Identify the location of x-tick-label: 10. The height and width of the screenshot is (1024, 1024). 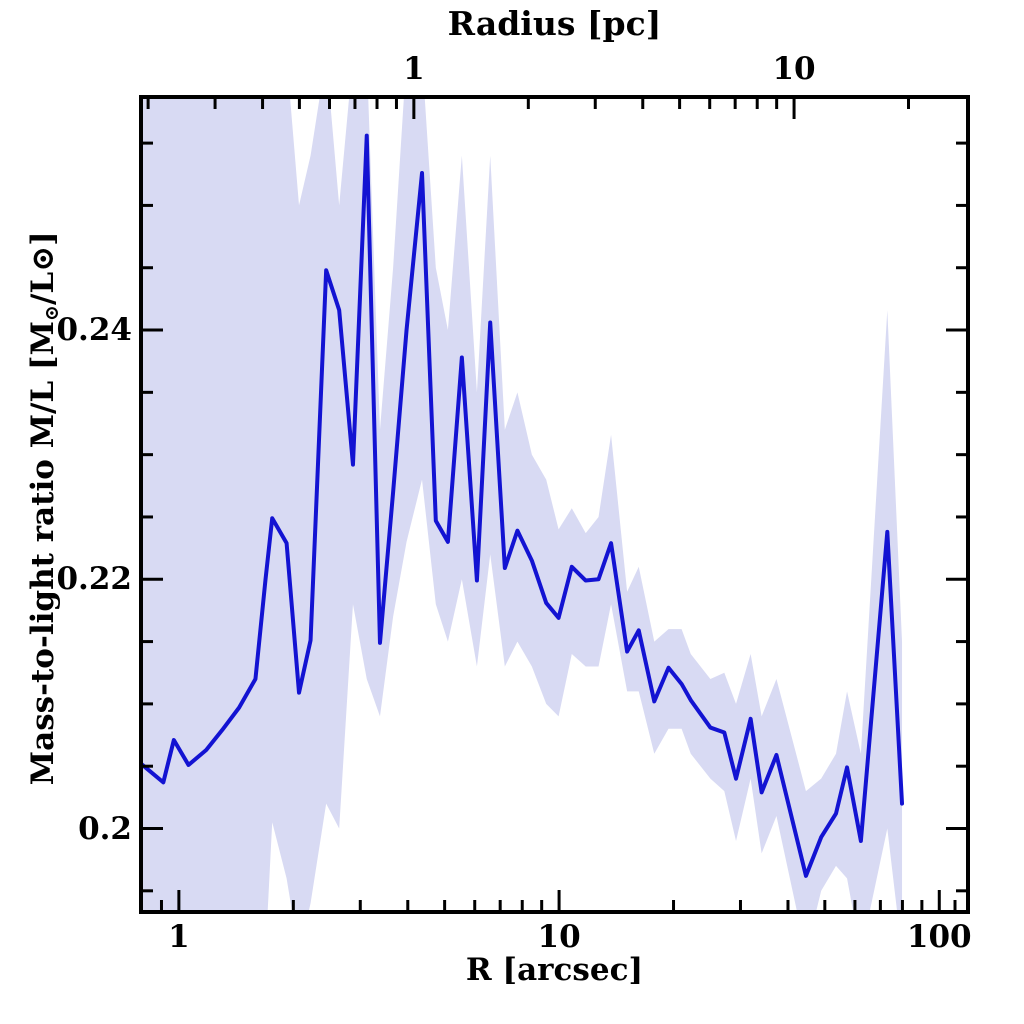
(559, 937).